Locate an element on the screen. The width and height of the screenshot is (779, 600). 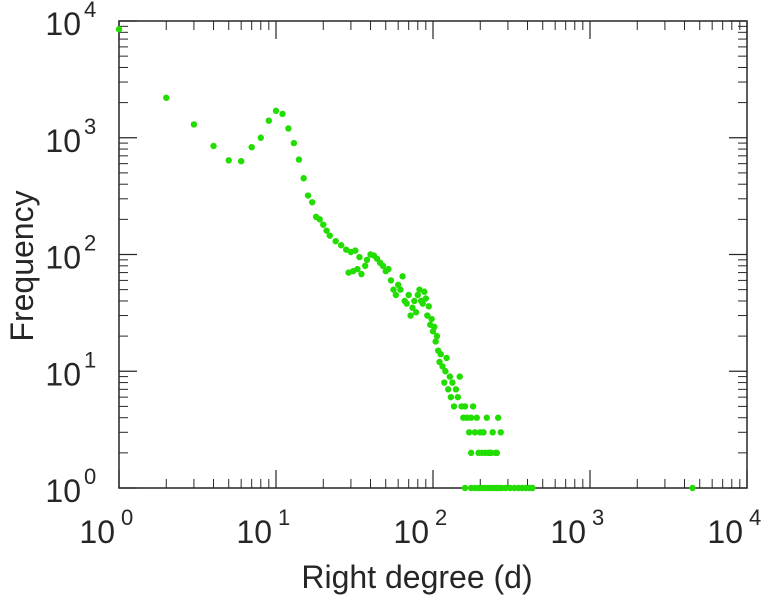
x-tick-labels: 10 0 10 1 10 2 10 3 10 4 is located at coordinates (420, 527).